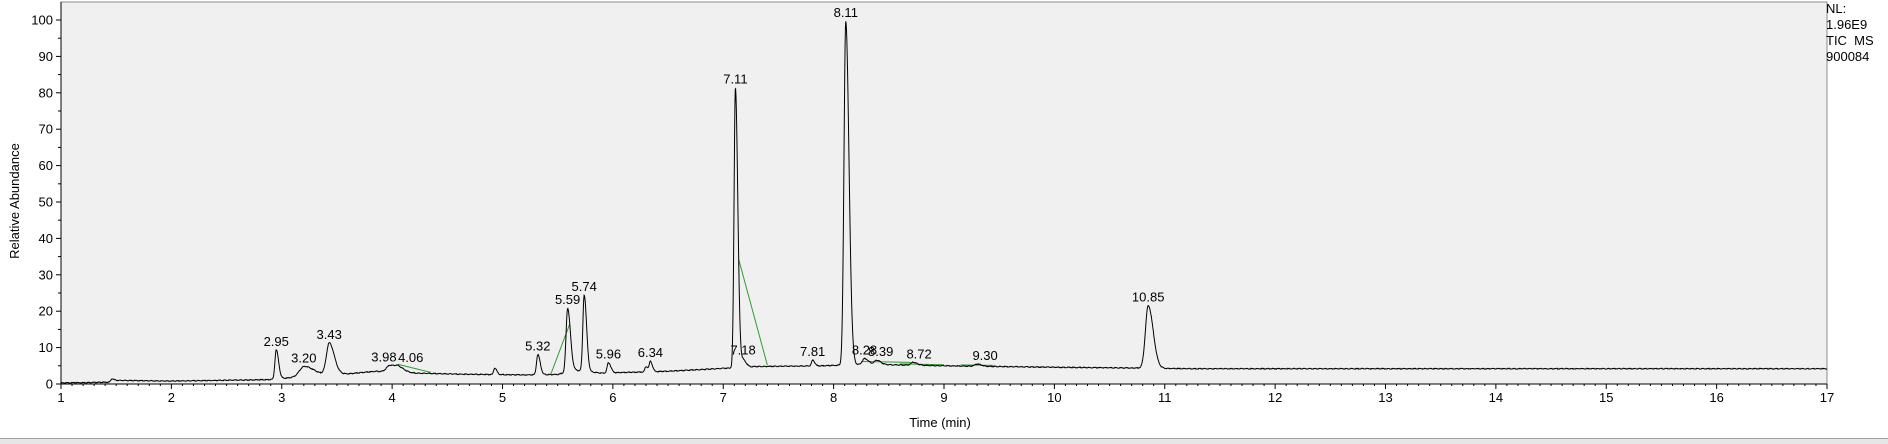 Image resolution: width=1888 pixels, height=444 pixels. What do you see at coordinates (14, 201) in the screenshot?
I see `y-axis-title: Relative Abundance` at bounding box center [14, 201].